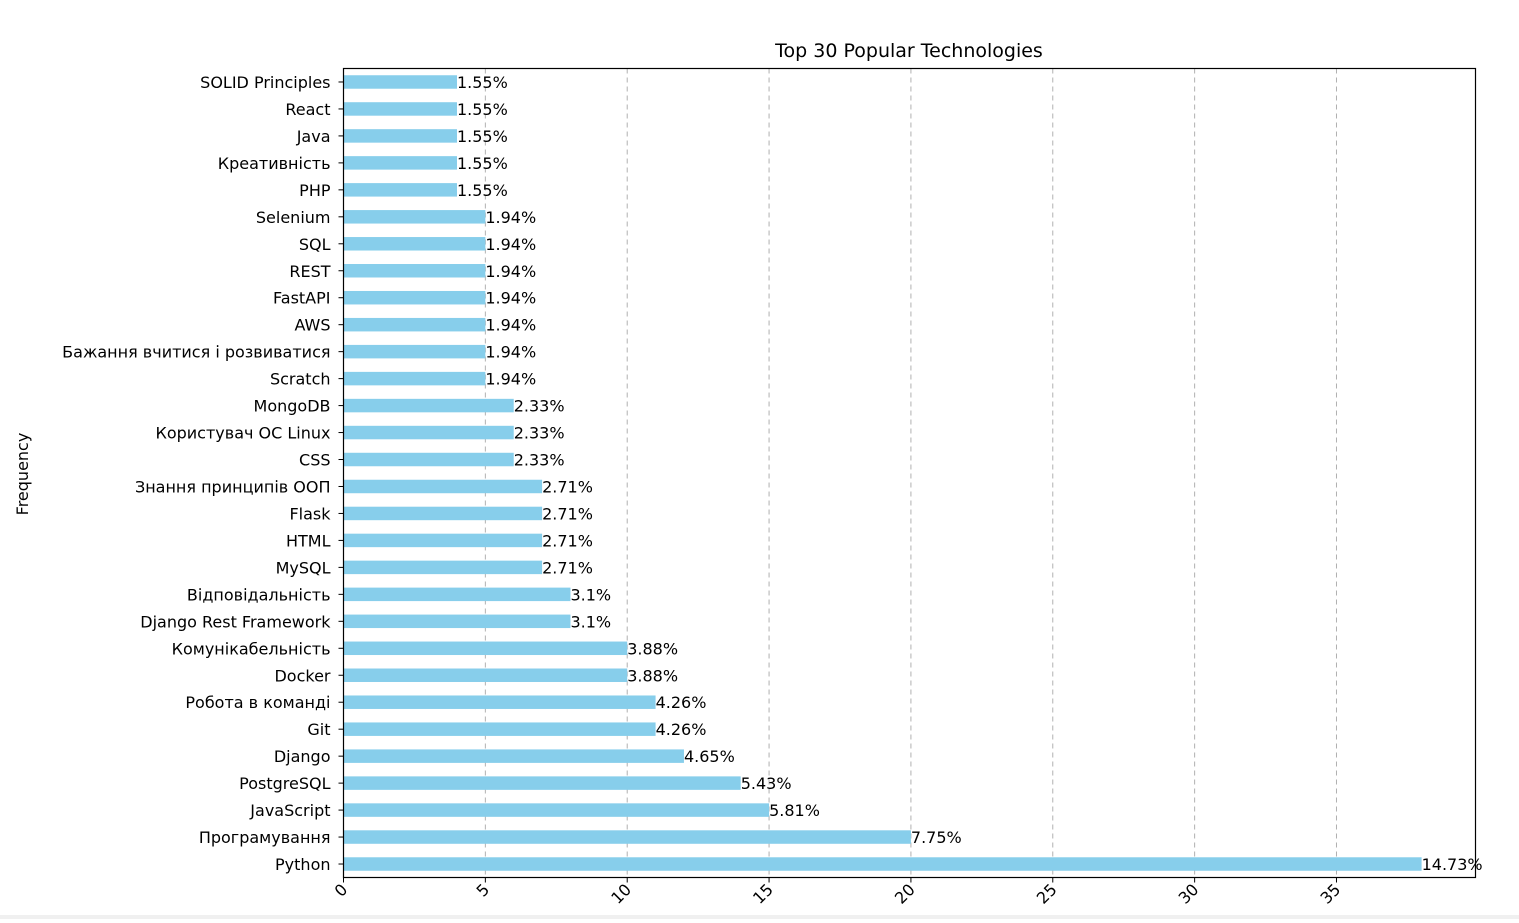  Describe the element at coordinates (766, 783) in the screenshot. I see `bar-value-label: 5.43%` at that location.